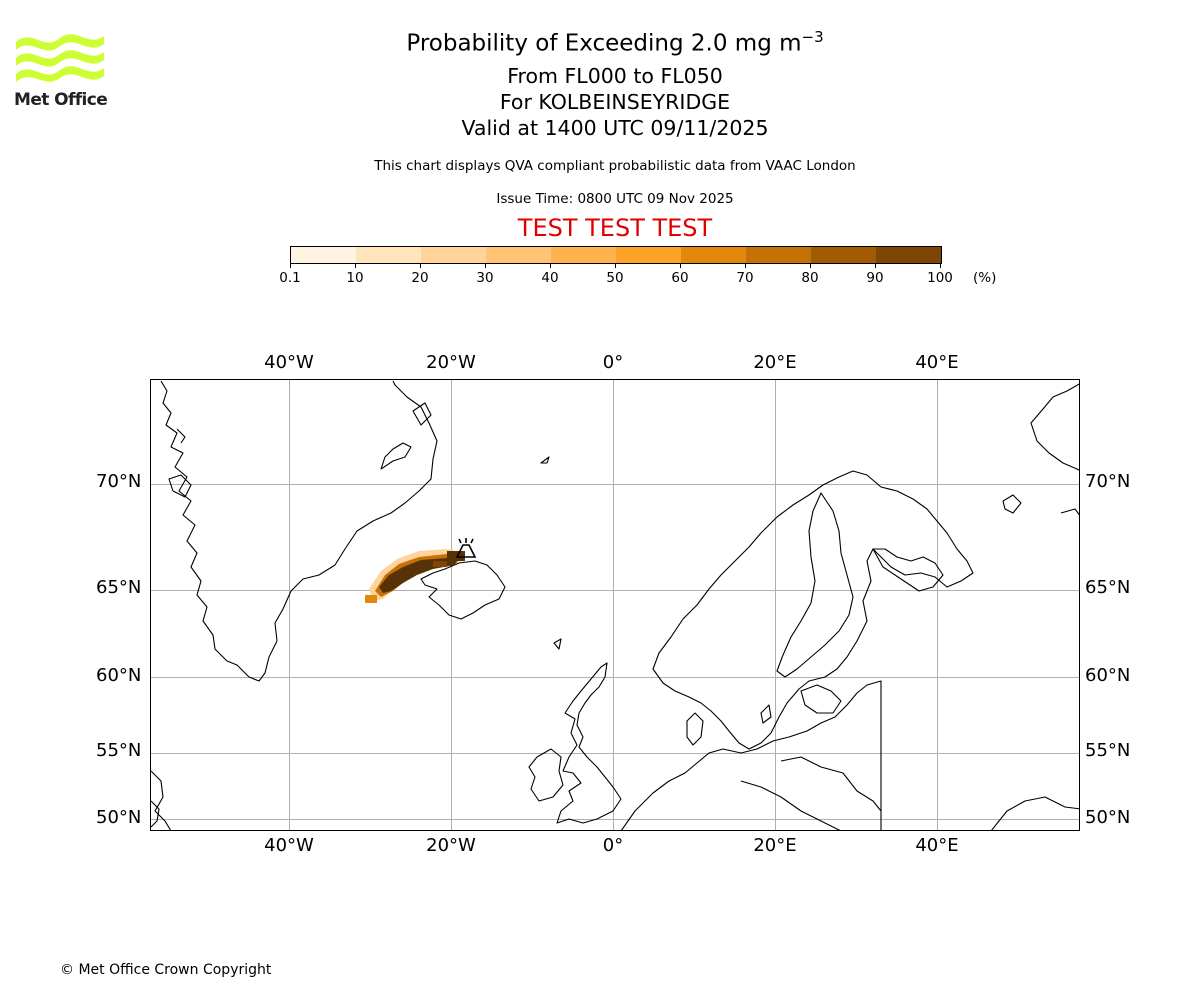 The height and width of the screenshot is (1000, 1200). I want to click on right-lat-label: 55°N, so click(1108, 750).